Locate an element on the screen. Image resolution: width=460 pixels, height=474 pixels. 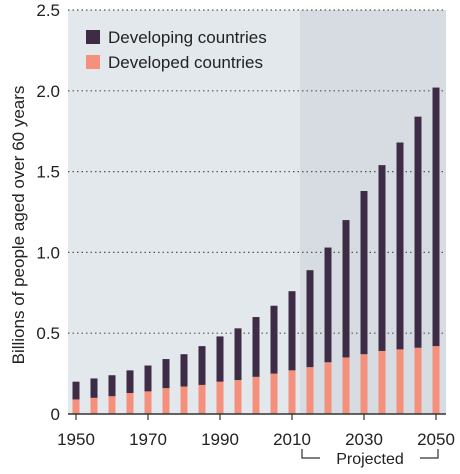
x-tick-label: 1990 is located at coordinates (220, 439).